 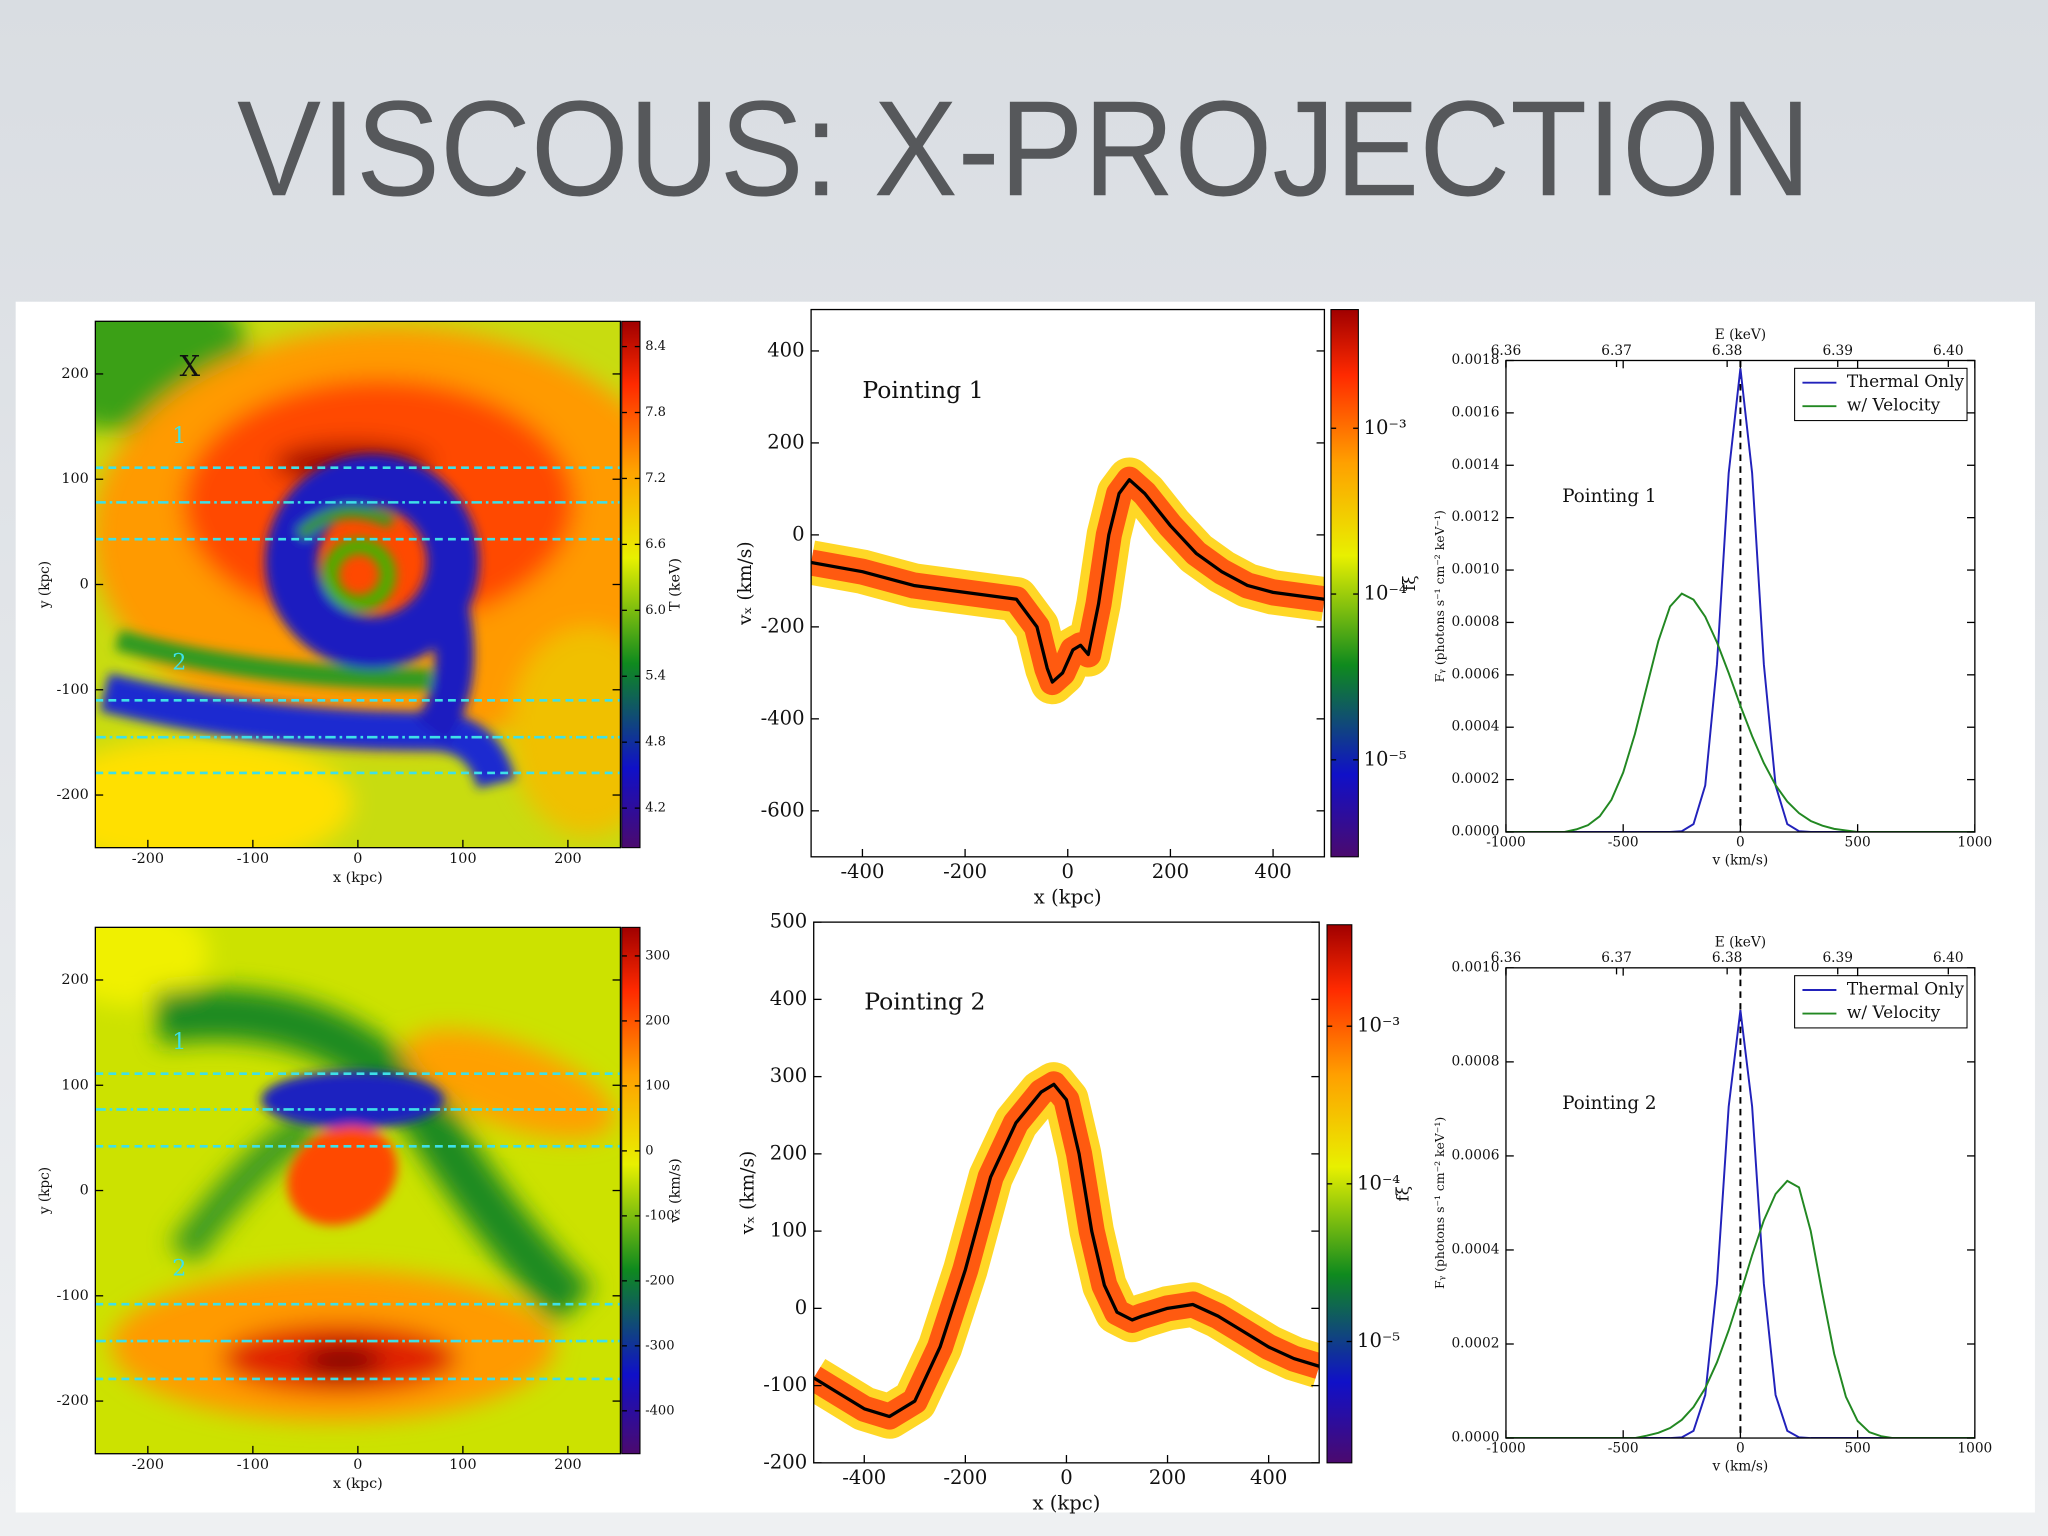 I want to click on top-tick-label: 6.37, so click(x=1616, y=351).